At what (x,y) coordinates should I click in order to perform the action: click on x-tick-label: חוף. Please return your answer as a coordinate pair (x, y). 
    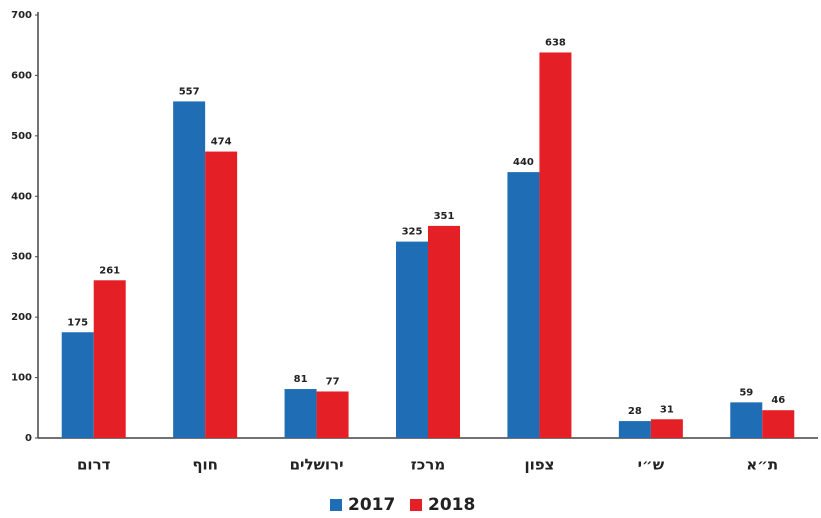
    Looking at the image, I should click on (205, 465).